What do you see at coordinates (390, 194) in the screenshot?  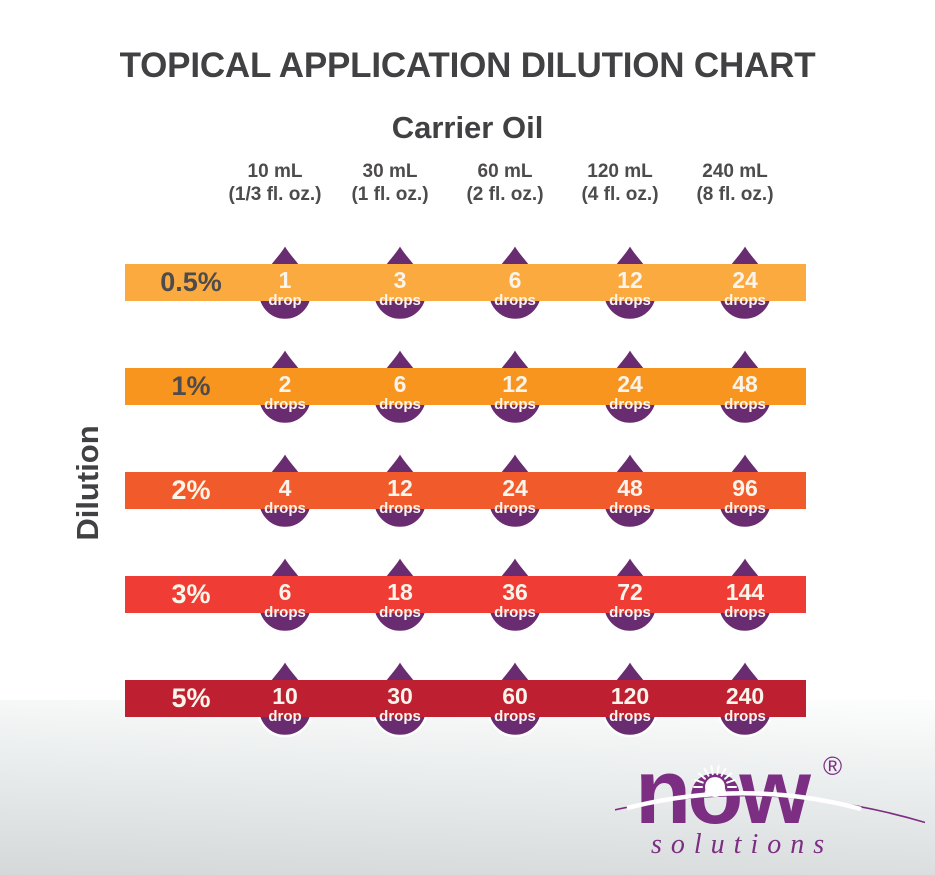 I see `column-ounces: (1 fl. oz.)` at bounding box center [390, 194].